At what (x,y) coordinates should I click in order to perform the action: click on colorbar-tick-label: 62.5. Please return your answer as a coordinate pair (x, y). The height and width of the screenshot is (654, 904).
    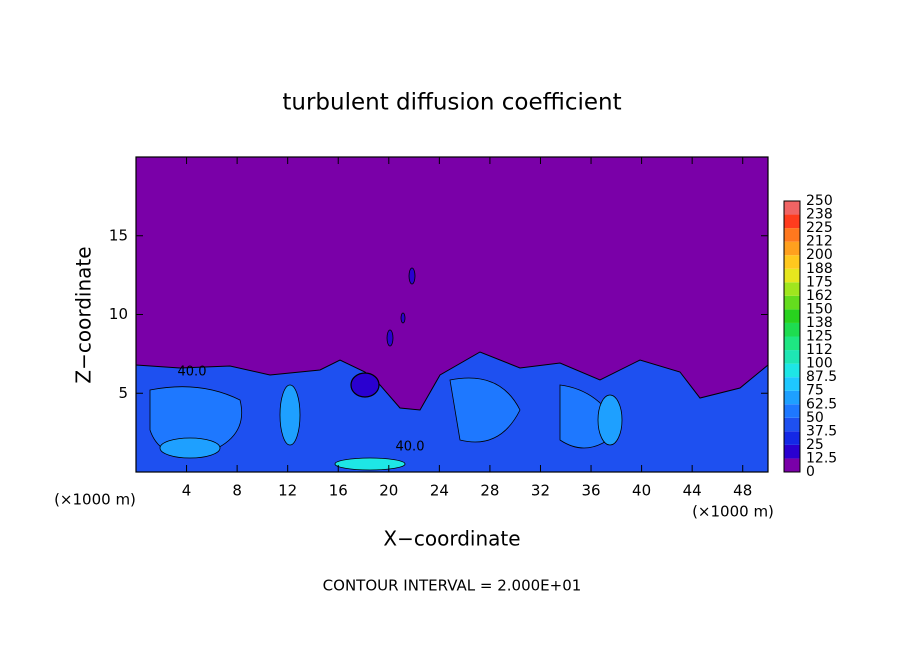
    Looking at the image, I should click on (821, 404).